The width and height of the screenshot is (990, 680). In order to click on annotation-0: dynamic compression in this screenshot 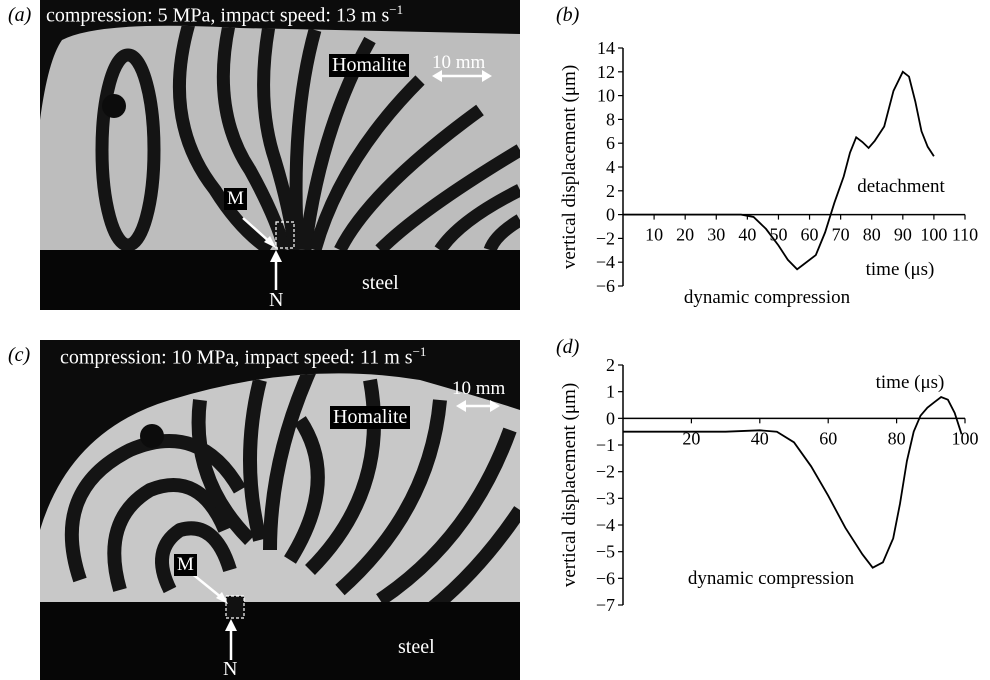, I will do `click(771, 578)`.